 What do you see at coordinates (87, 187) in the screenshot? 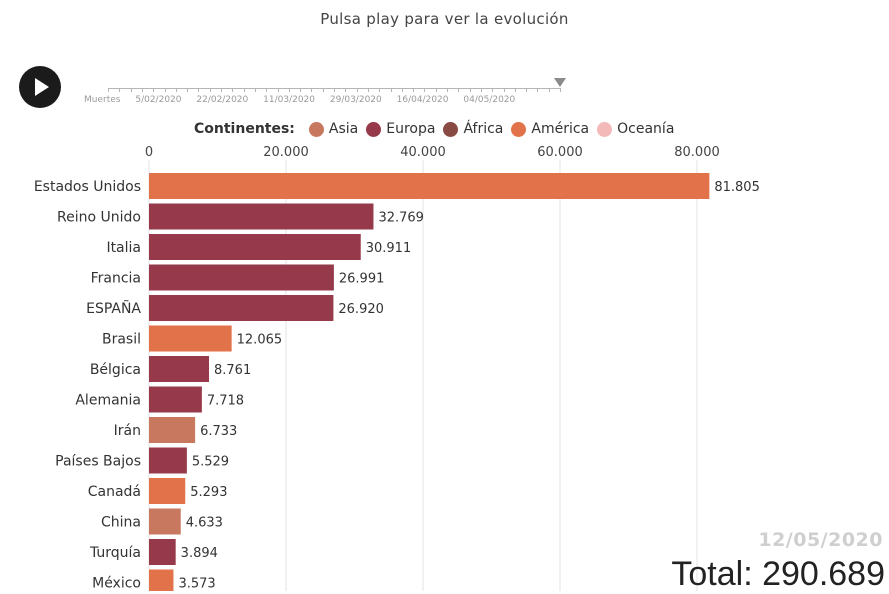
I see `category-label: Estados Unidos` at bounding box center [87, 187].